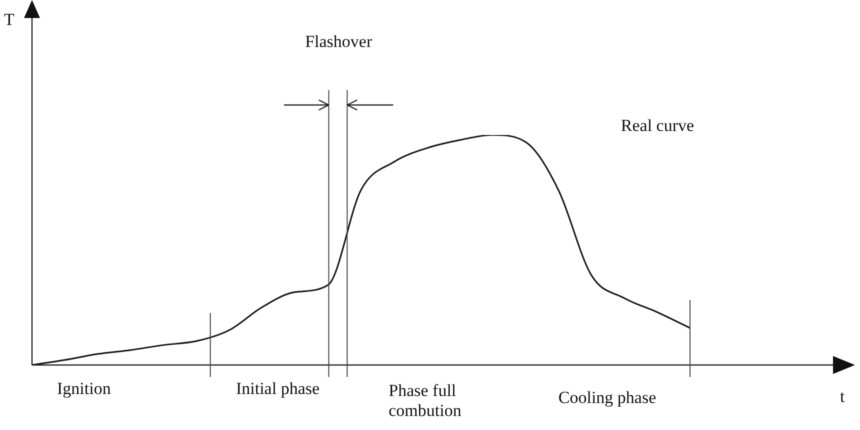  I want to click on text: Flashover, so click(338, 42).